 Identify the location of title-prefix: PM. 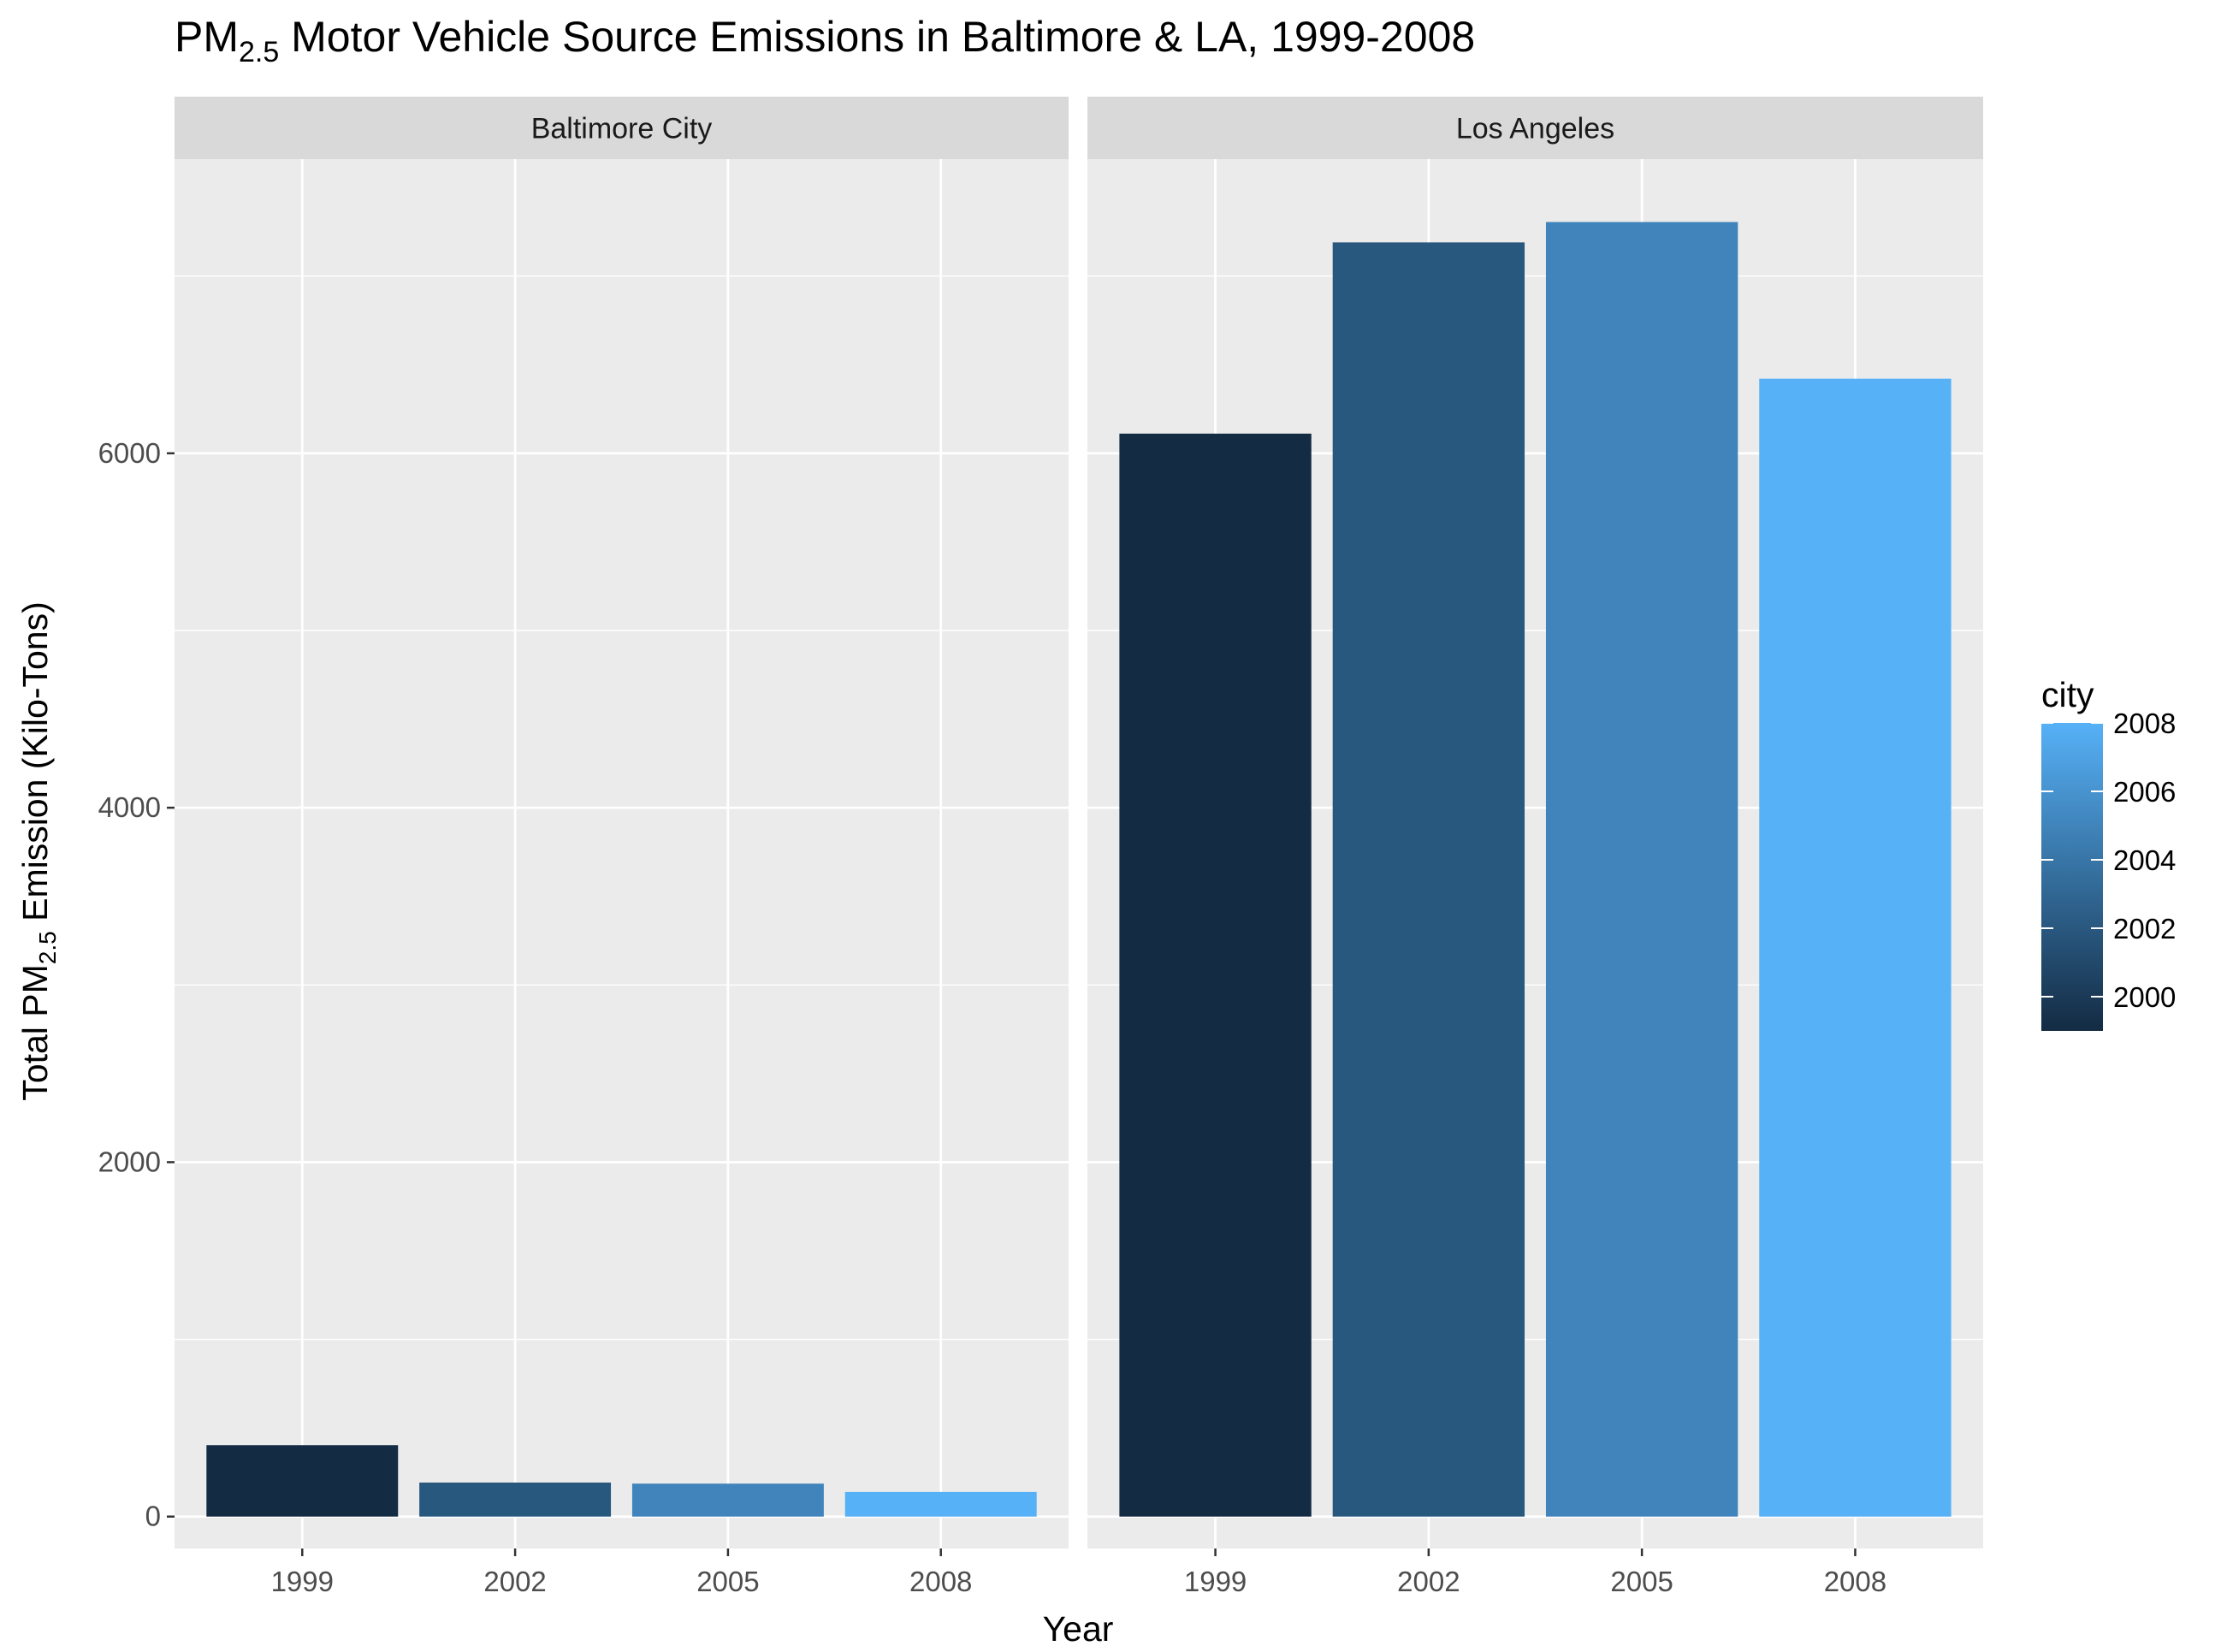
(207, 37).